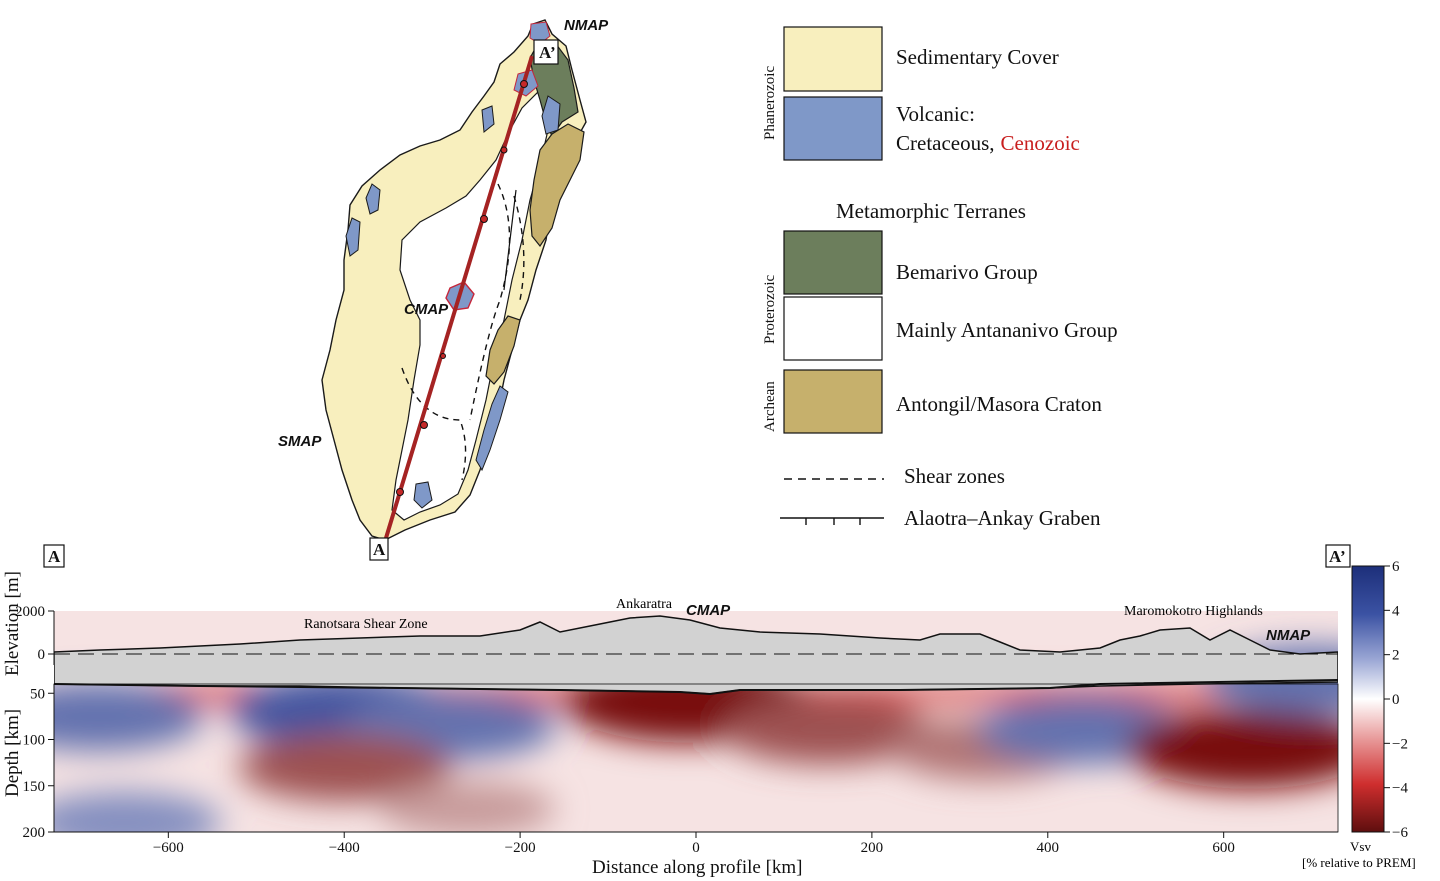  Describe the element at coordinates (510, 240) in the screenshot. I see `graben-line` at that location.